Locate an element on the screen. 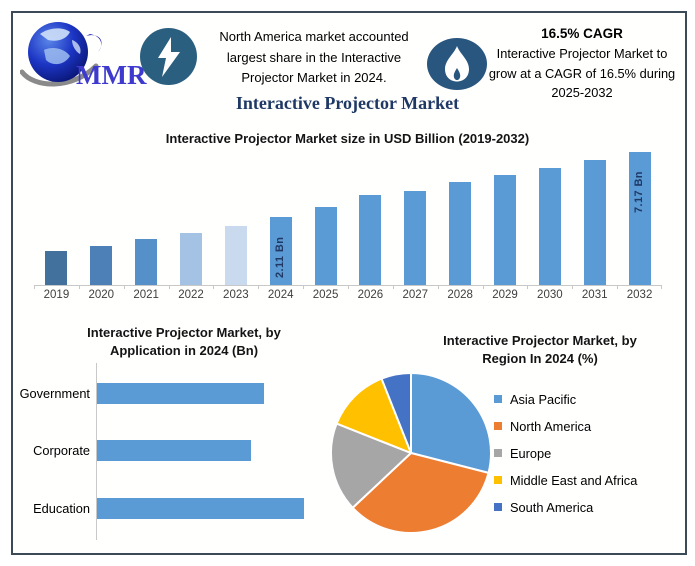 The height and width of the screenshot is (566, 695). bar-2026 is located at coordinates (370, 240).